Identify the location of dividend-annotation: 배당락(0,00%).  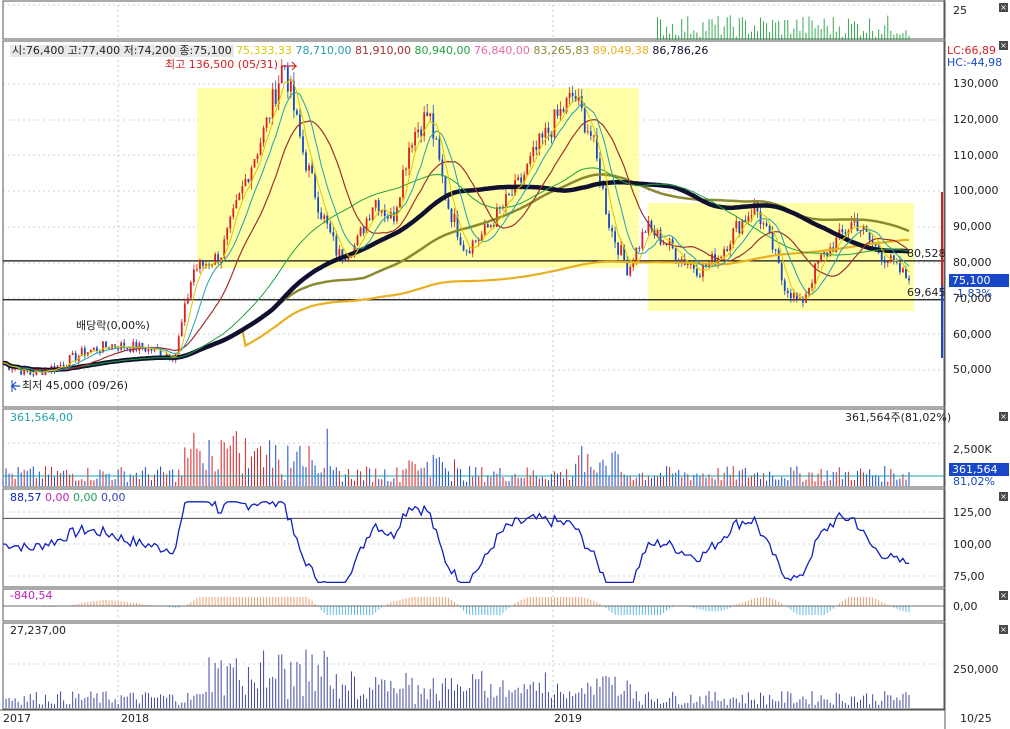
(113, 325).